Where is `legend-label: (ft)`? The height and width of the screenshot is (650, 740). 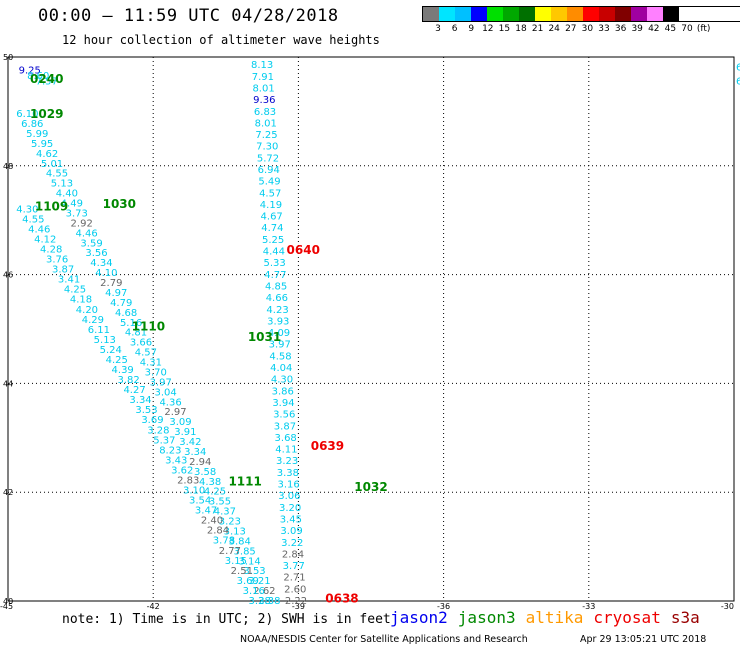 legend-label: (ft) is located at coordinates (703, 29).